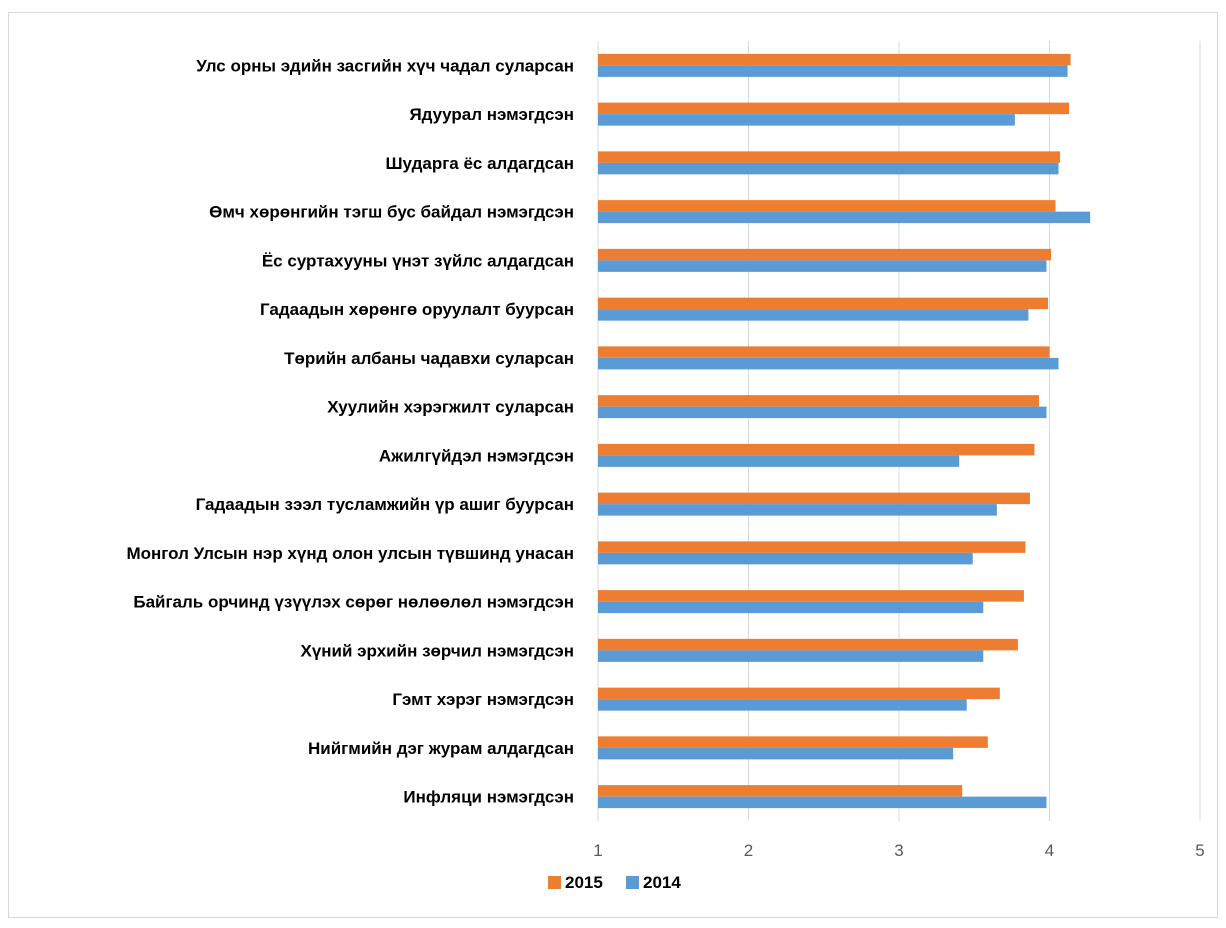 The image size is (1226, 928). Describe the element at coordinates (597, 850) in the screenshot. I see `x-tick-label: 1` at that location.